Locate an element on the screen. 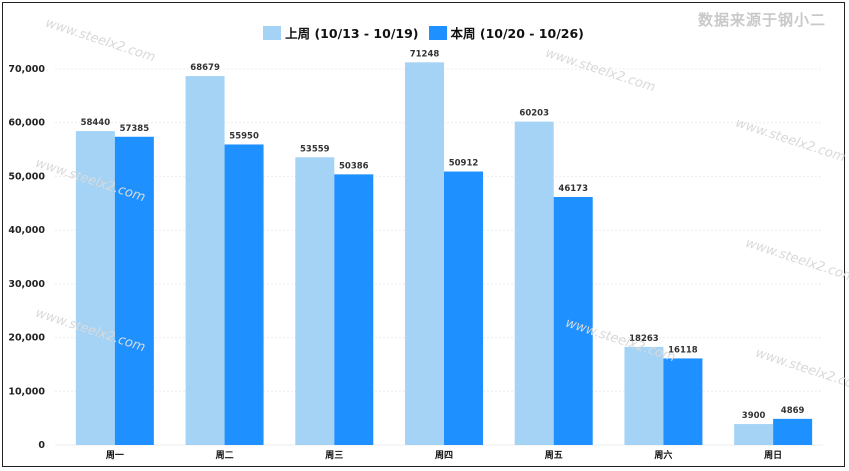 Image resolution: width=849 pixels, height=471 pixels. y-tick-label: 0 is located at coordinates (41, 445).